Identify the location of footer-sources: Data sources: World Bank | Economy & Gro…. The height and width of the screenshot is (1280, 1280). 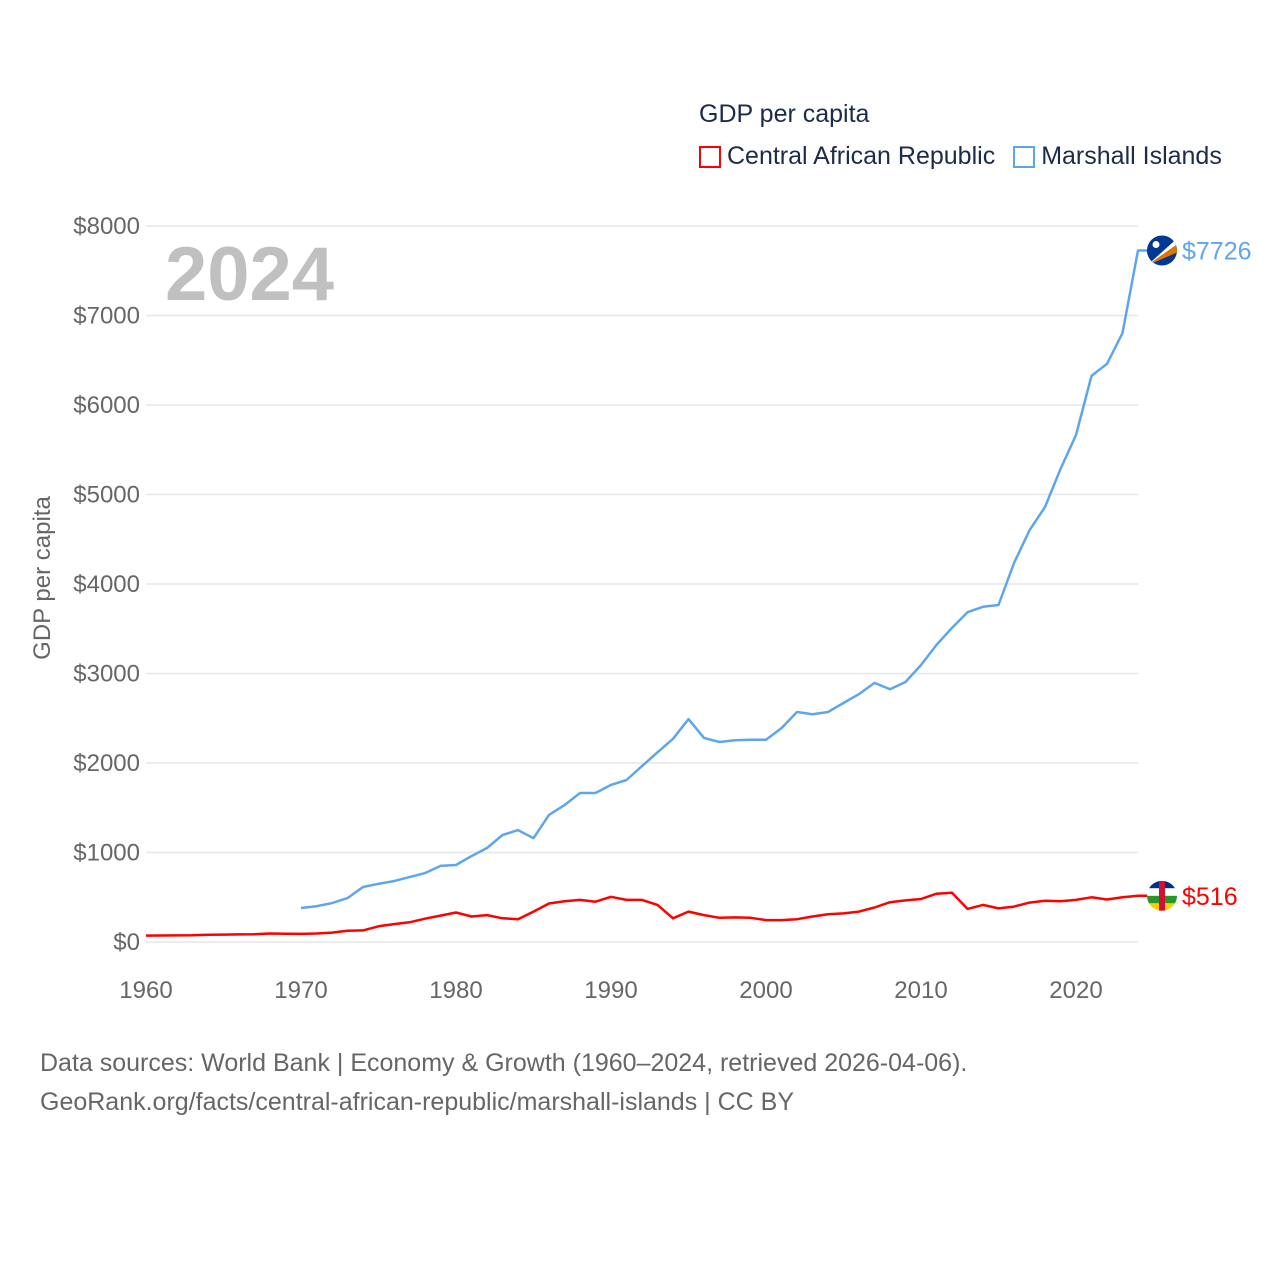
(504, 1063).